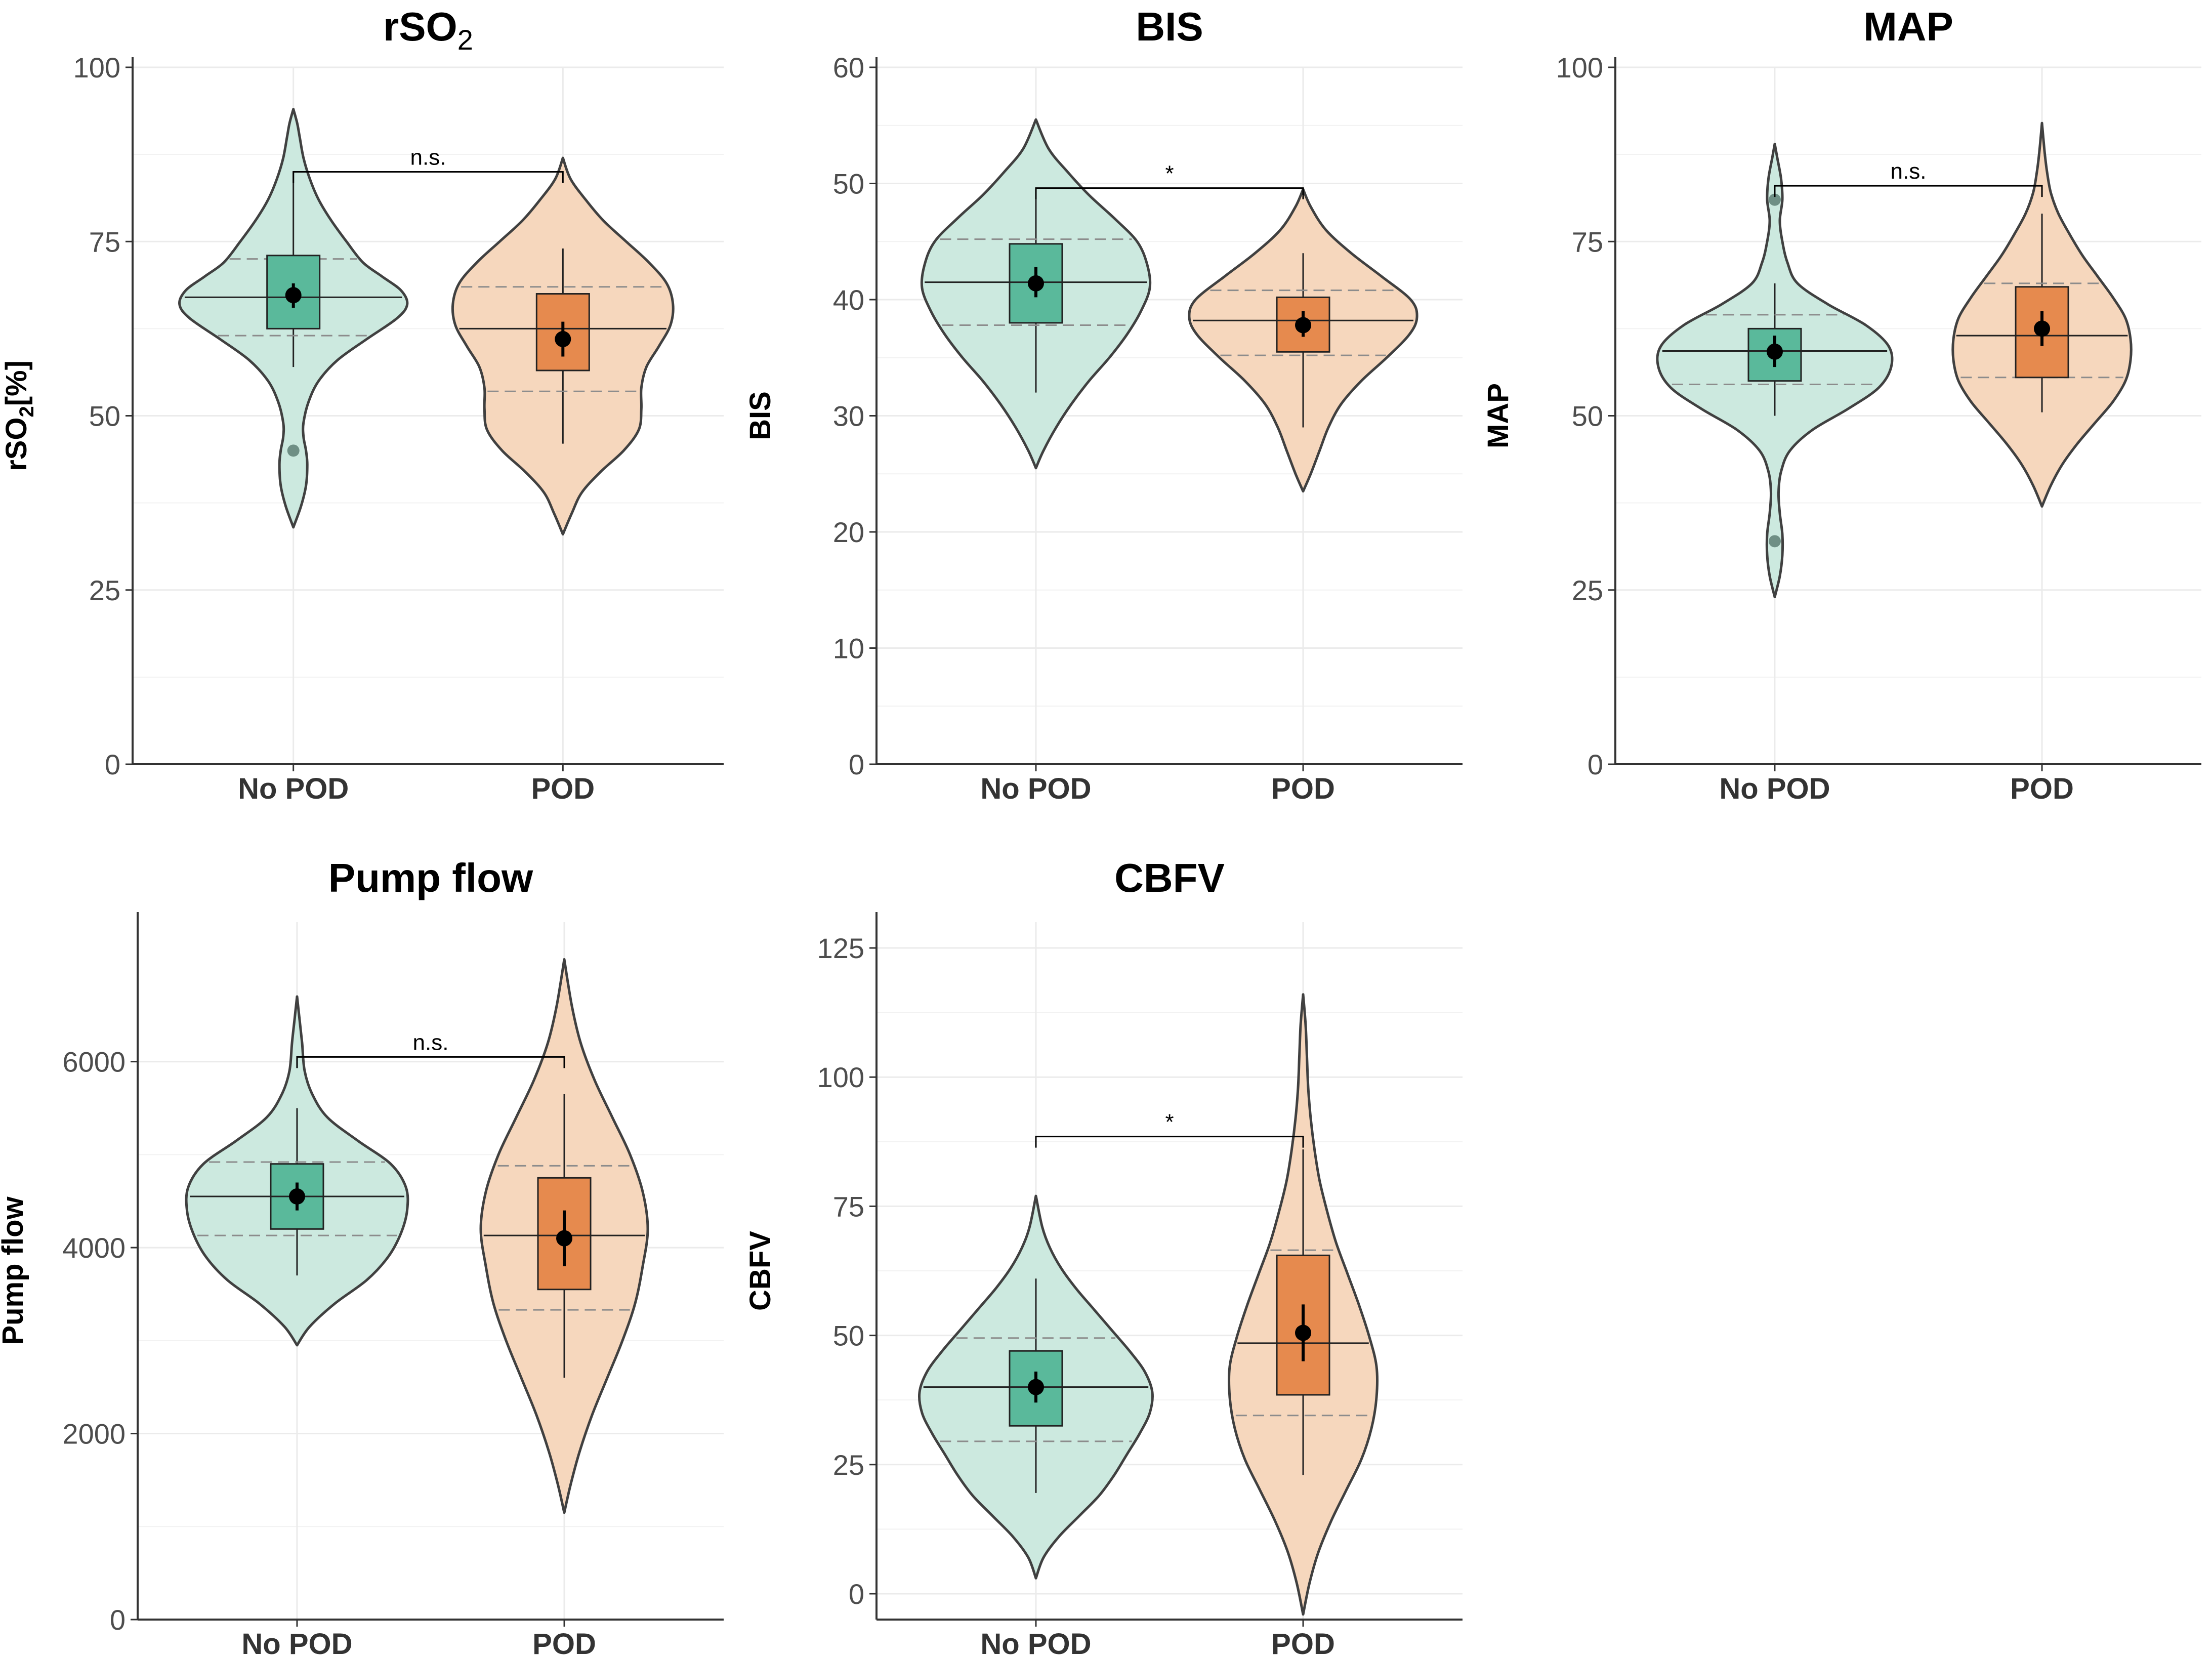 This screenshot has width=2212, height=1656. What do you see at coordinates (1908, 26) in the screenshot?
I see `panel-title: MAP` at bounding box center [1908, 26].